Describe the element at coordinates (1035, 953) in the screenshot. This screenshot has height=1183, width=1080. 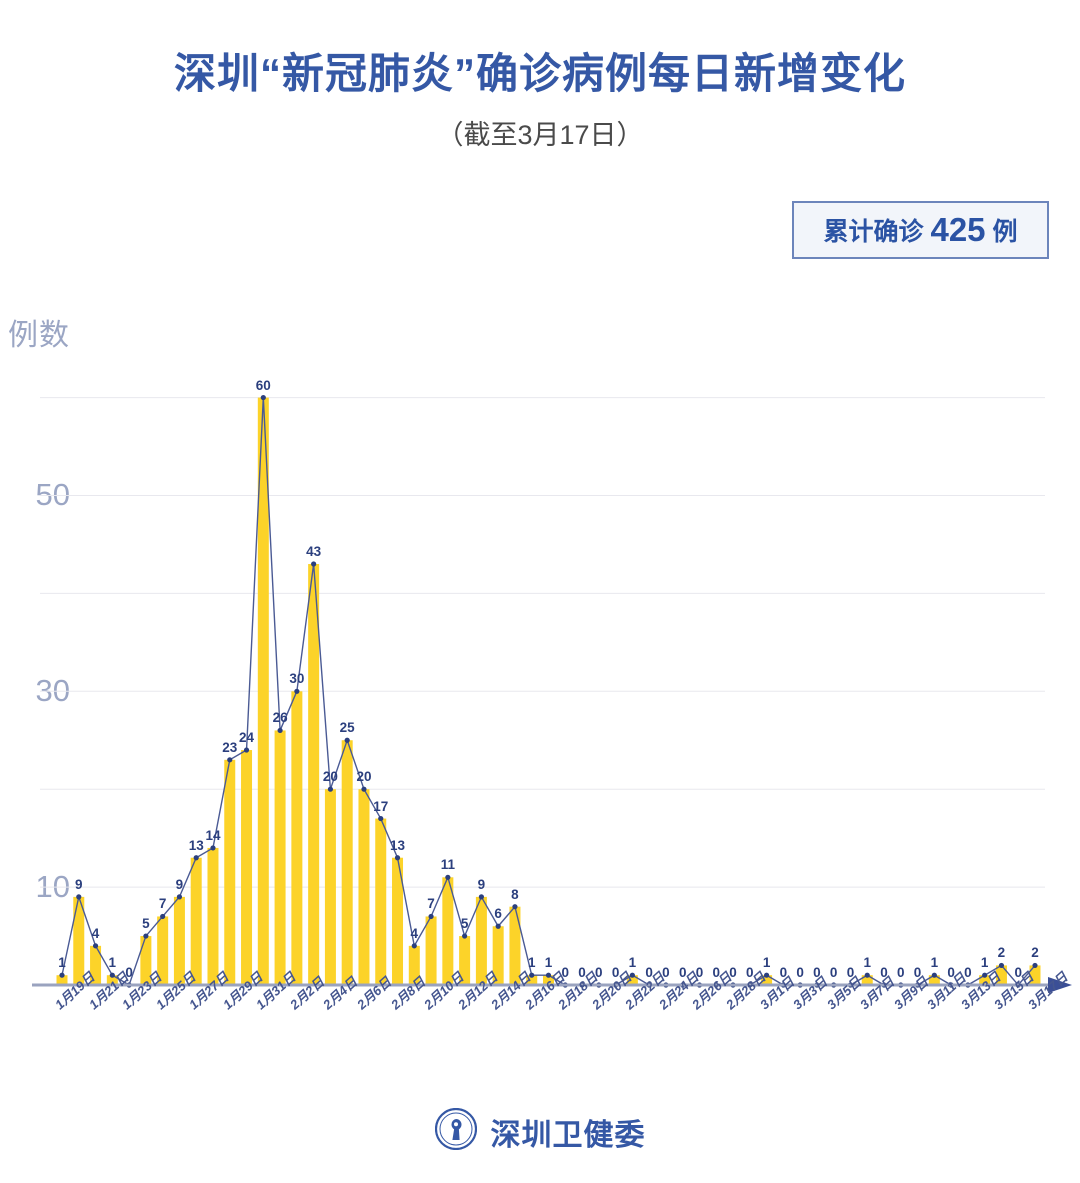
I see `data-value-label: 2` at that location.